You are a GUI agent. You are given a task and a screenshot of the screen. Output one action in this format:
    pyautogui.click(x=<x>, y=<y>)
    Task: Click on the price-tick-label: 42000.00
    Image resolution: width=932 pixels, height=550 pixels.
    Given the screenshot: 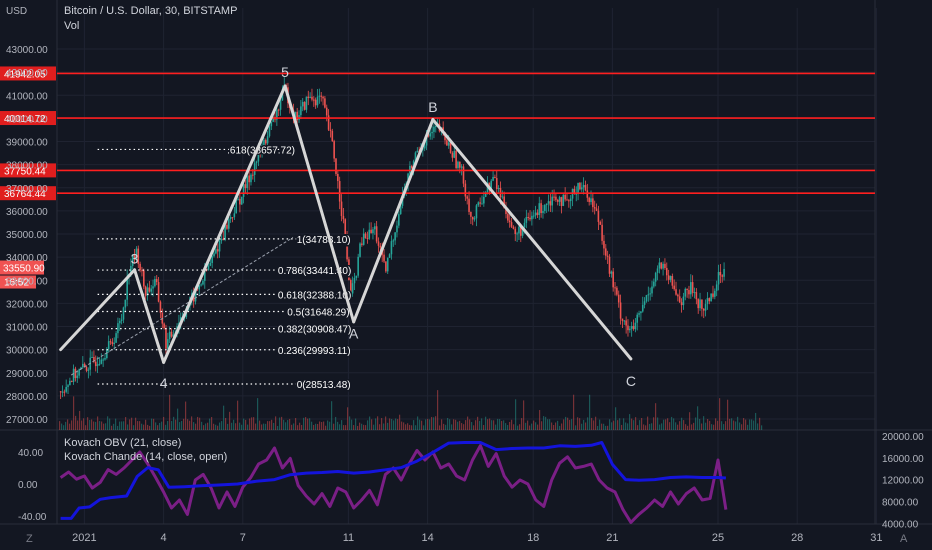 What is the action you would take?
    pyautogui.click(x=27, y=73)
    